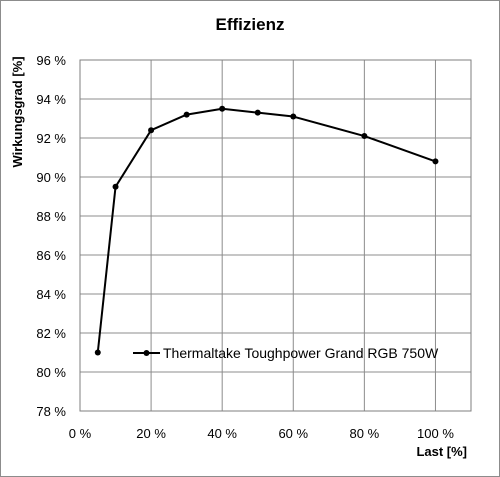 This screenshot has height=477, width=500. What do you see at coordinates (293, 433) in the screenshot?
I see `x-tick-label: 60 %` at bounding box center [293, 433].